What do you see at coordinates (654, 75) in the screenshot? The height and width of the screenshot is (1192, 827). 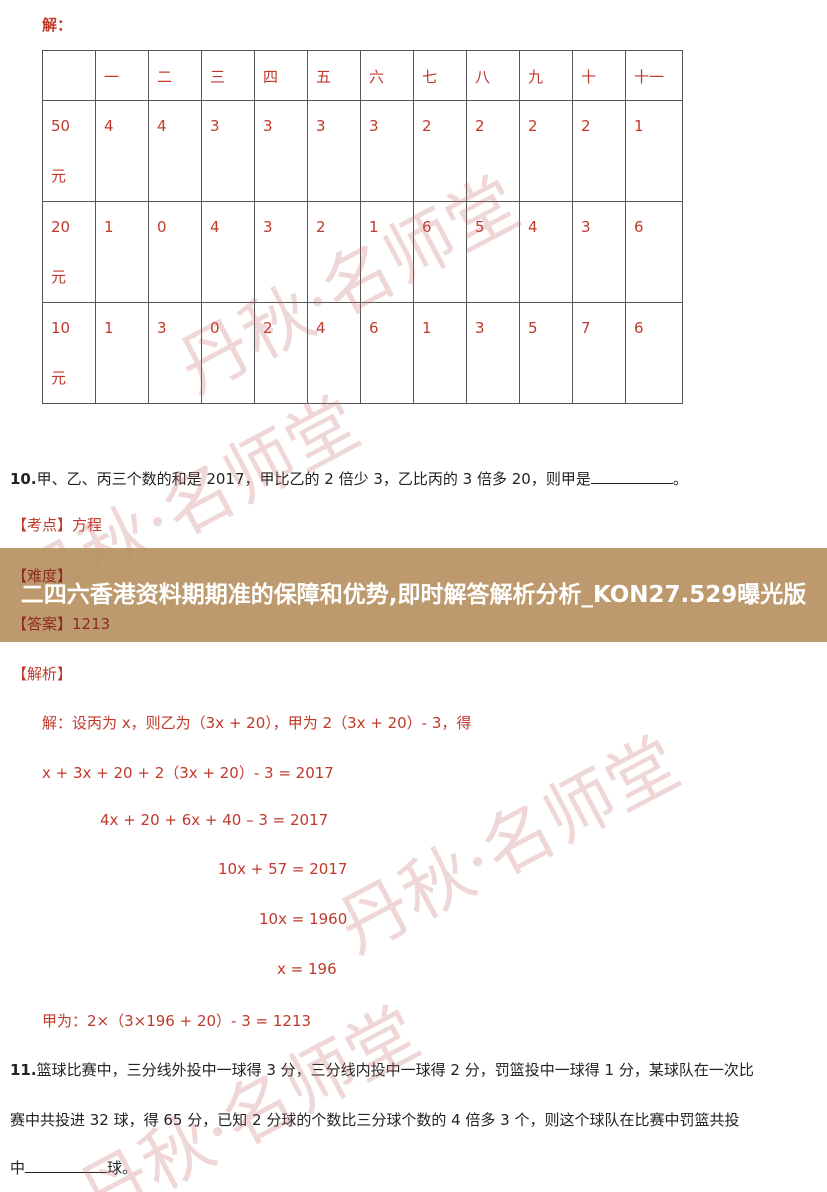 I see `table-header-cell: 十一` at bounding box center [654, 75].